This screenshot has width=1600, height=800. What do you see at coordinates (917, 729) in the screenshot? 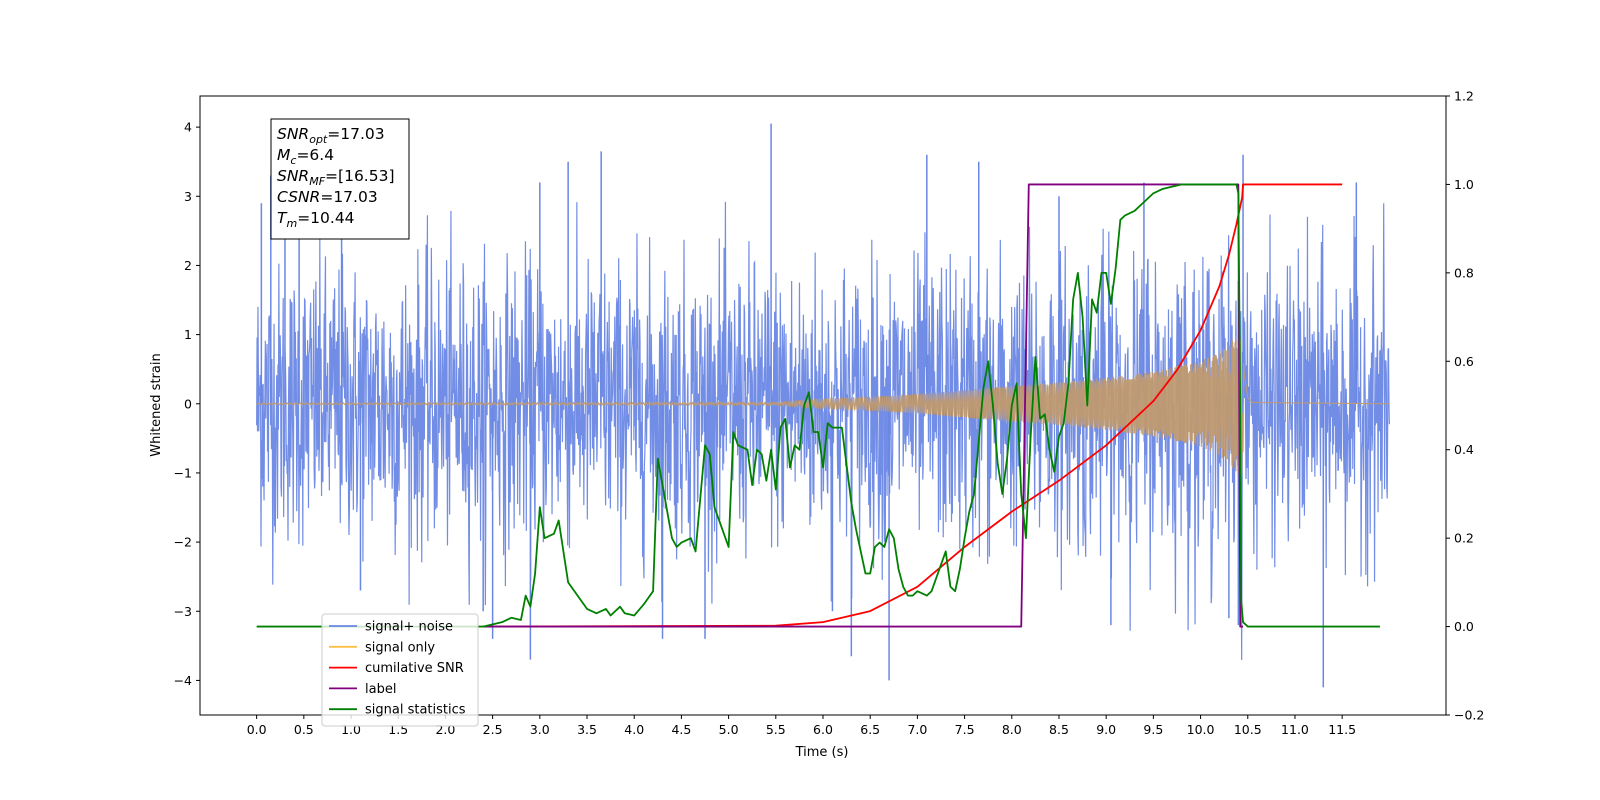
I see `x-tick-label: 7.0` at bounding box center [917, 729].